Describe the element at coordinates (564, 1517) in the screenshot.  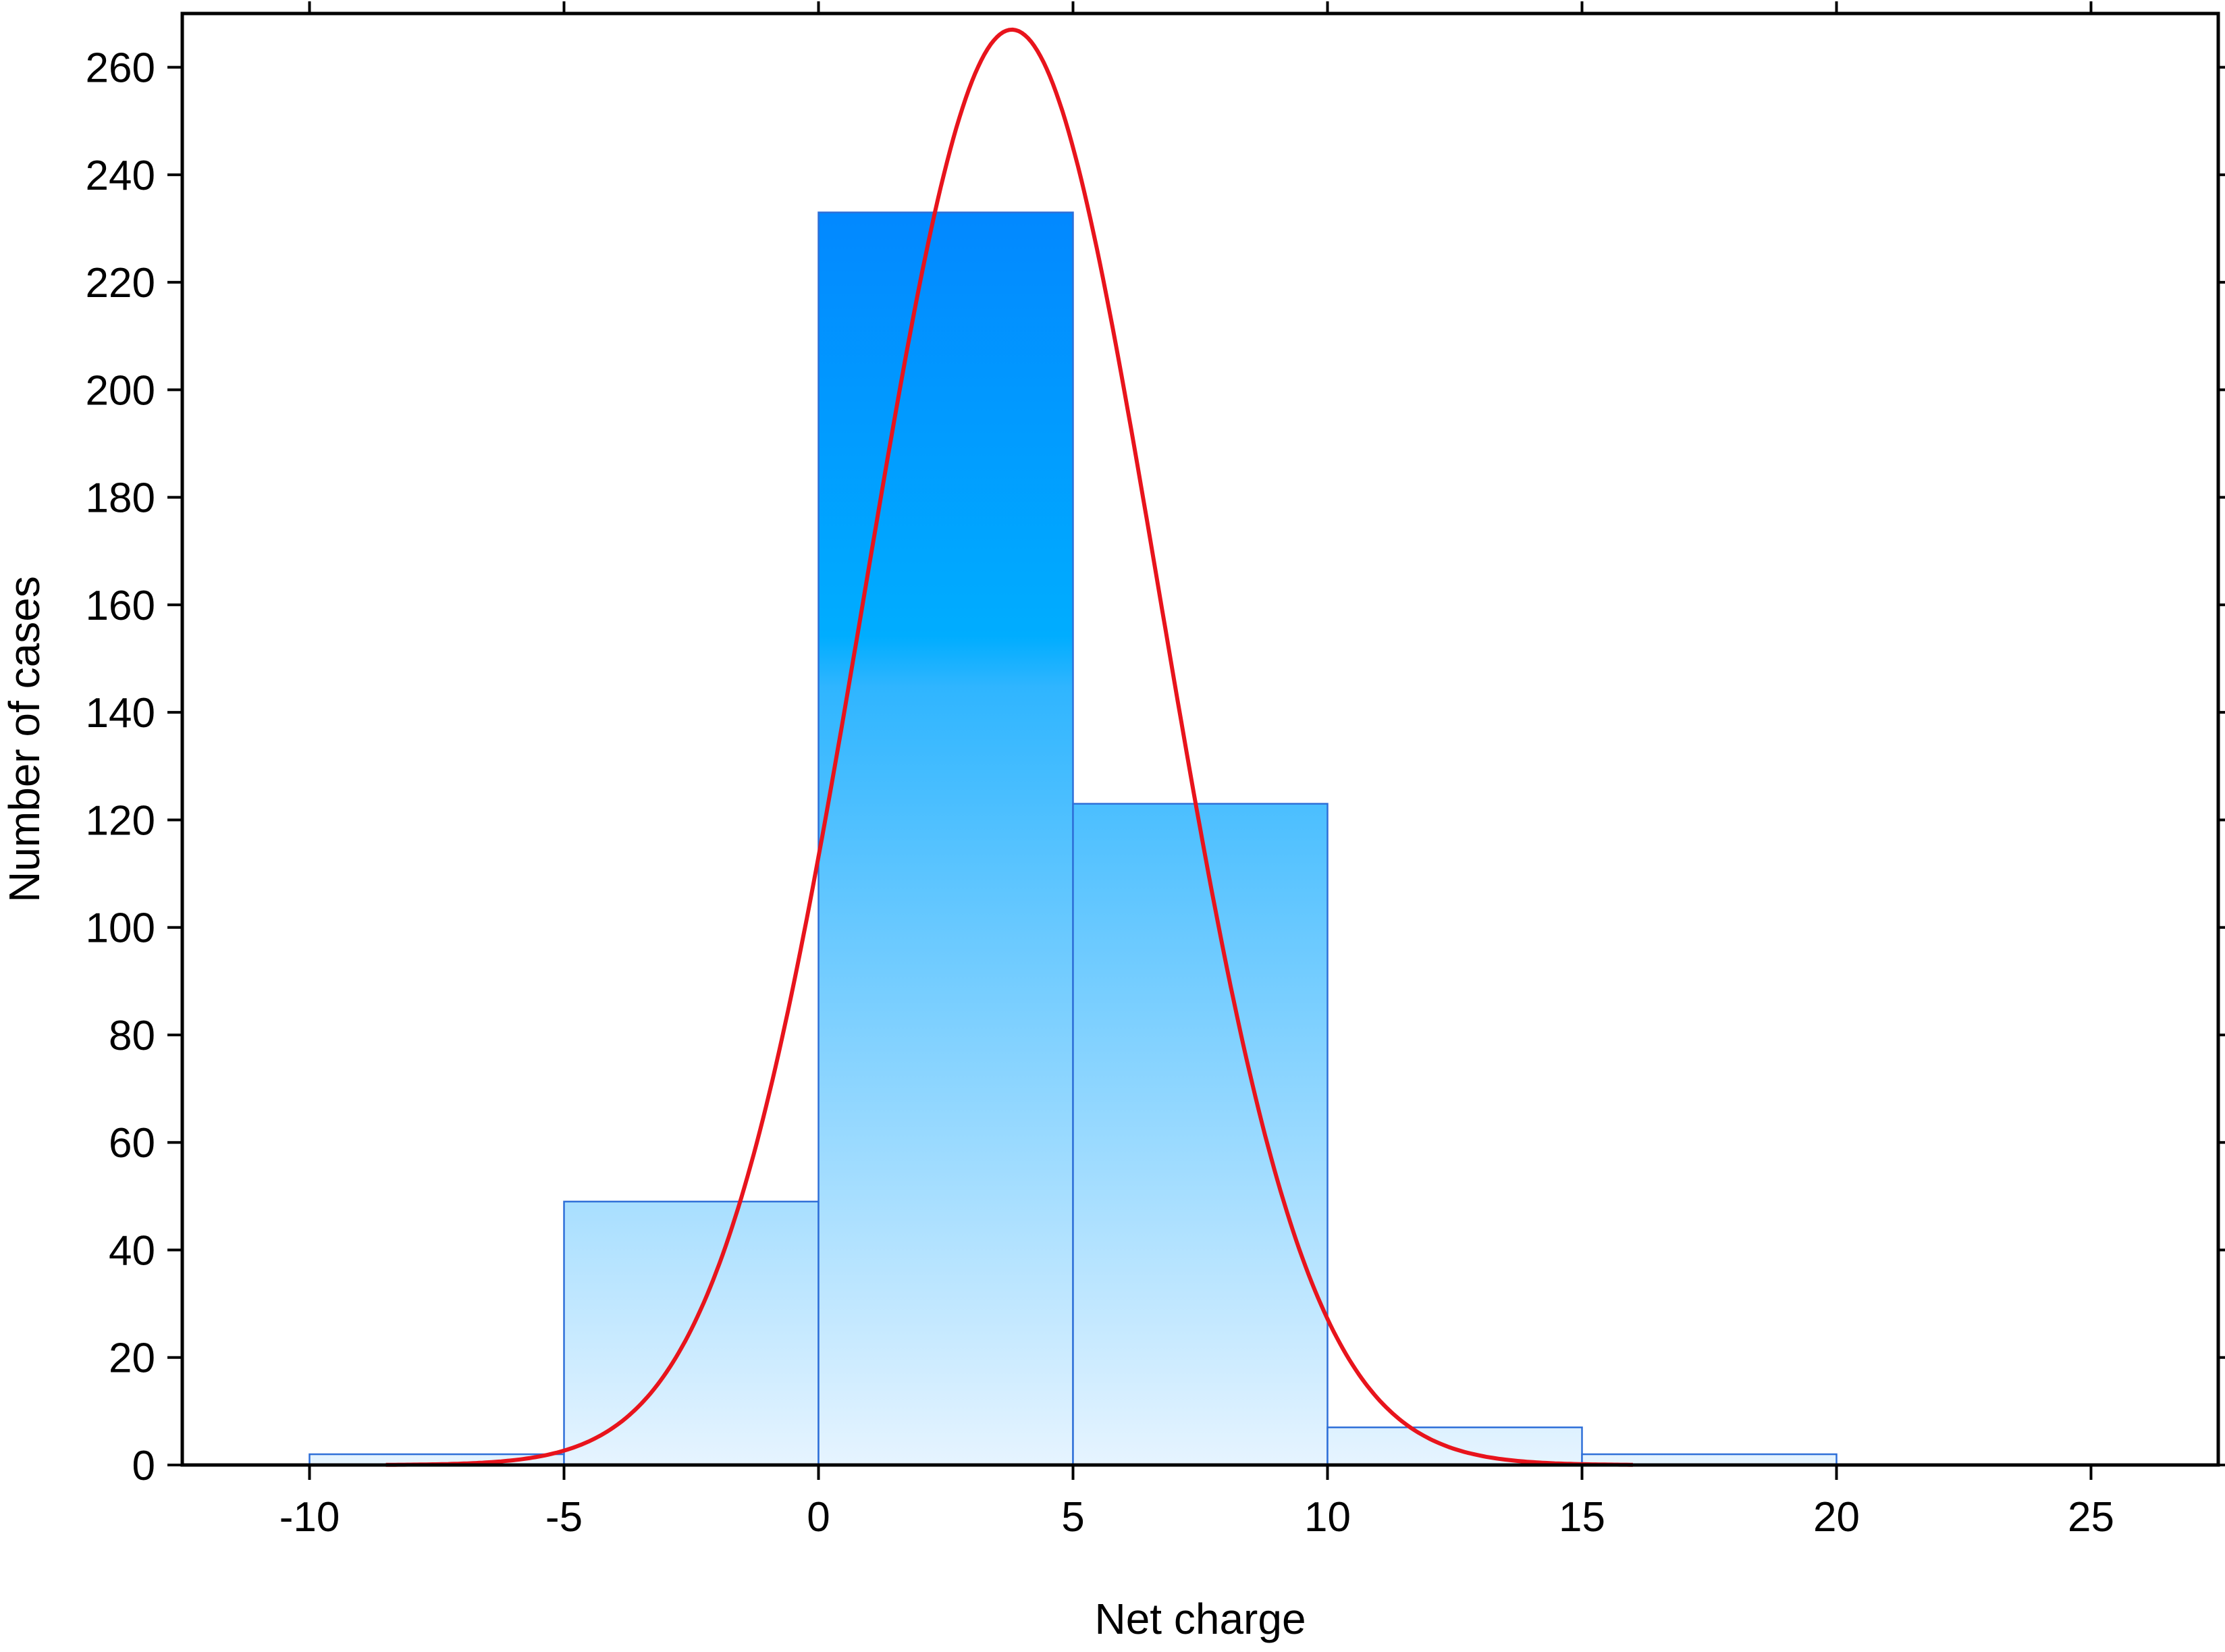
I see `x-tick-label: -5` at that location.